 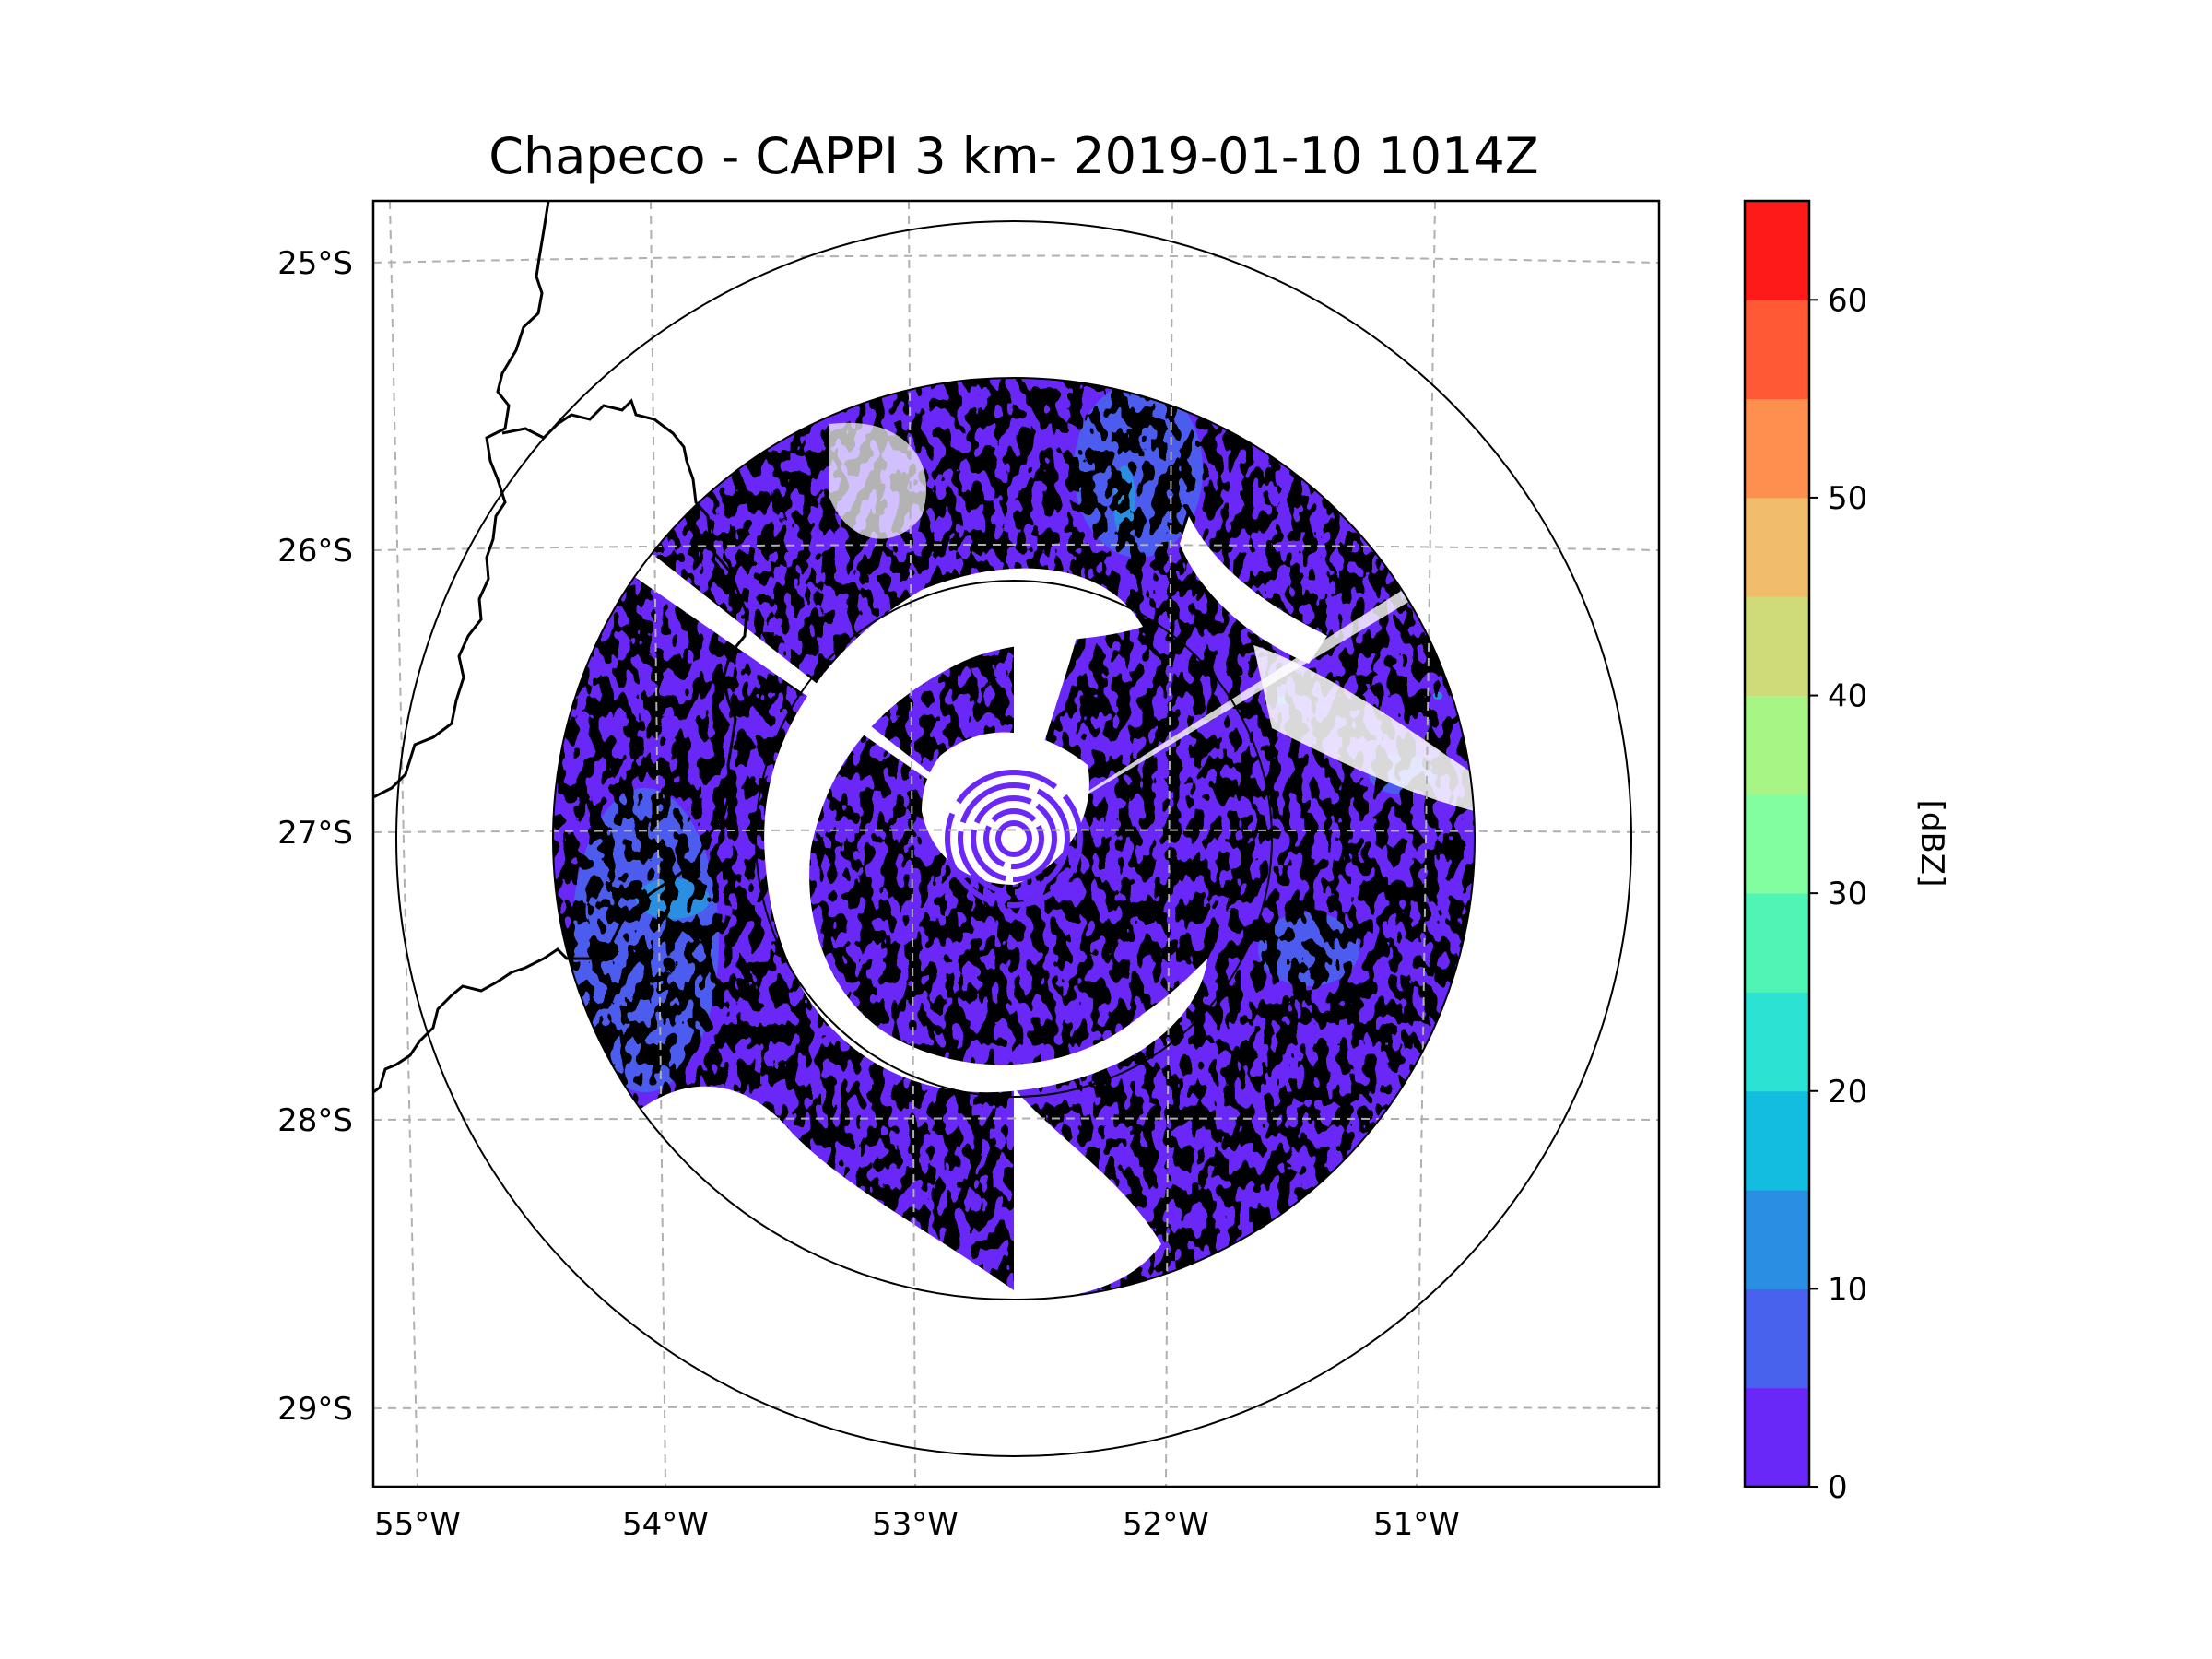 I want to click on colorbar: 0 10 20 30 40 50 60 [dBZ], so click(x=1846, y=852).